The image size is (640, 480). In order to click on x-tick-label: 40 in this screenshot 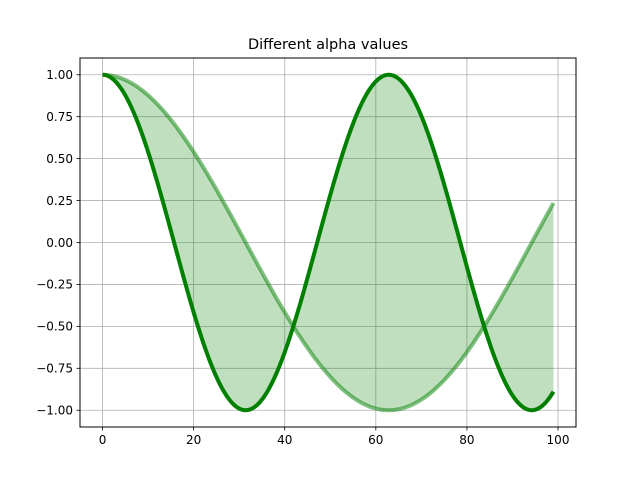, I will do `click(284, 440)`.